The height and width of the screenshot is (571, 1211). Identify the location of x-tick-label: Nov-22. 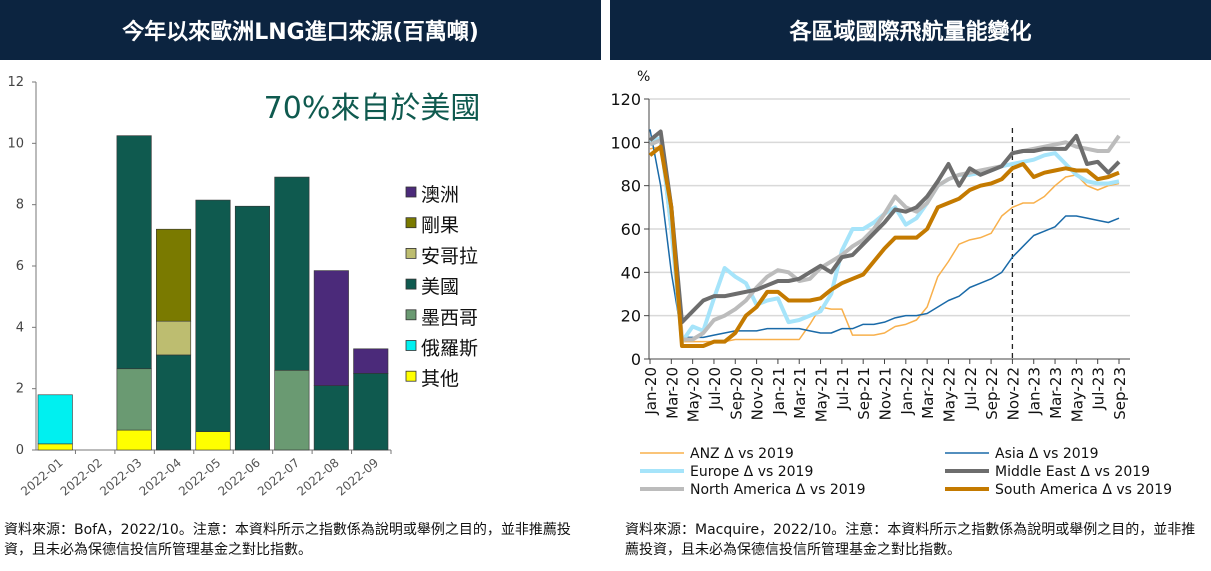
(1013, 393).